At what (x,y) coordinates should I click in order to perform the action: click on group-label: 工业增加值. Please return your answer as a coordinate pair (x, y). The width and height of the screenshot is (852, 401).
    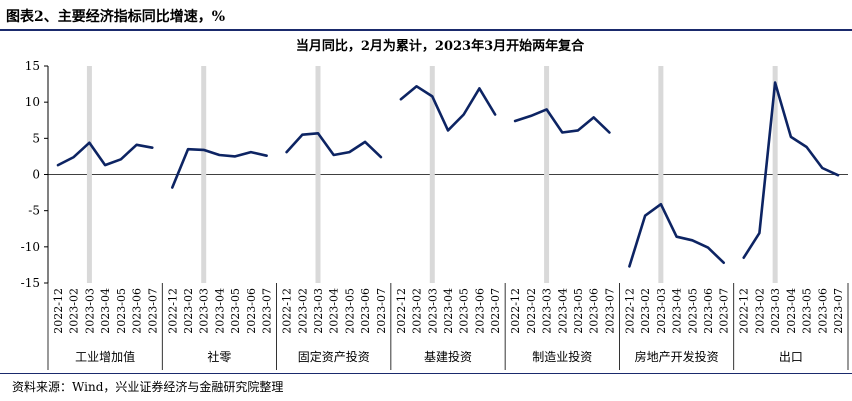
    Looking at the image, I should click on (105, 356).